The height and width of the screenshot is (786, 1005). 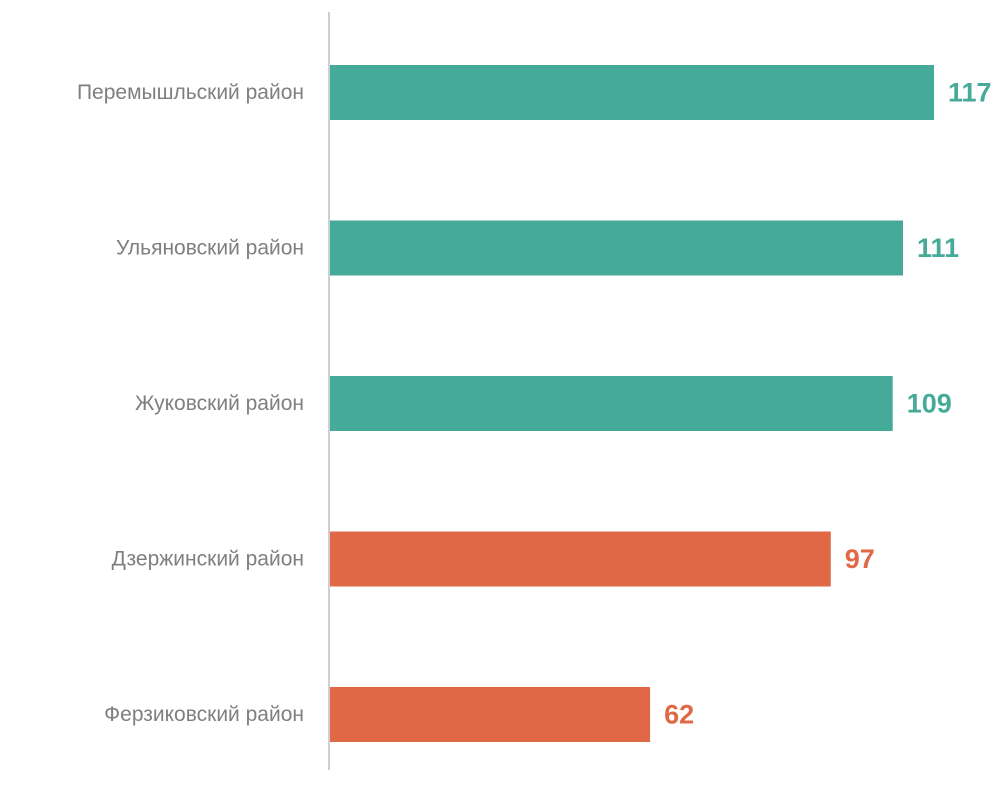 What do you see at coordinates (679, 715) in the screenshot?
I see `value-label: 62` at bounding box center [679, 715].